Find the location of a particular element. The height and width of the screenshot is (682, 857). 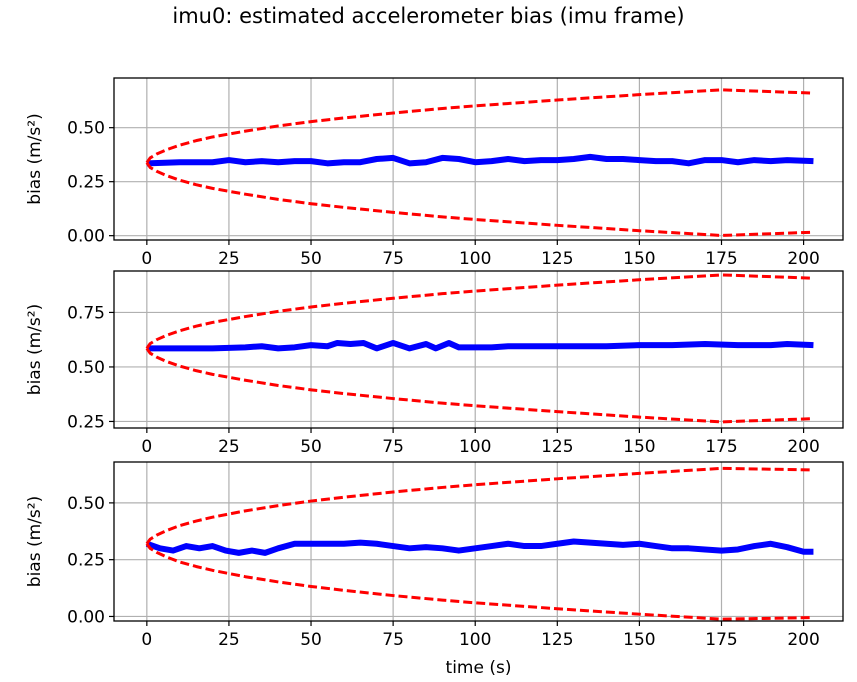

panel-1-x-tick-label: 75 is located at coordinates (393, 259).